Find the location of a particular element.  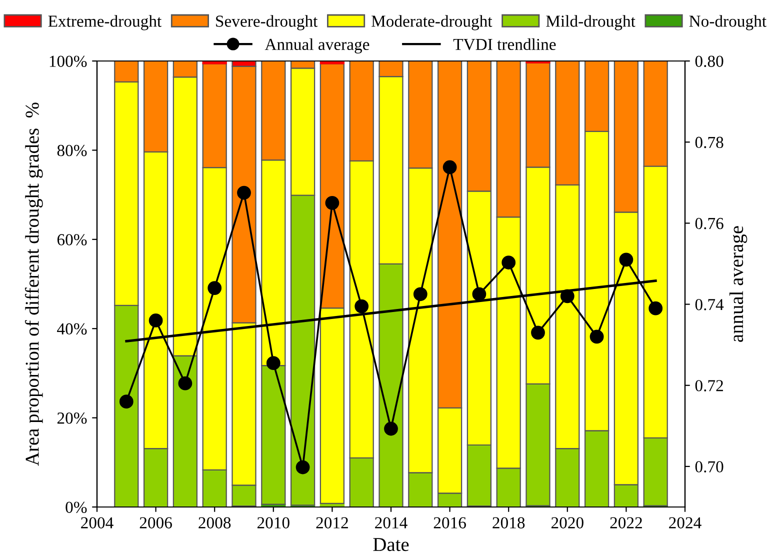

y-tick-label: 20% is located at coordinates (72, 418).